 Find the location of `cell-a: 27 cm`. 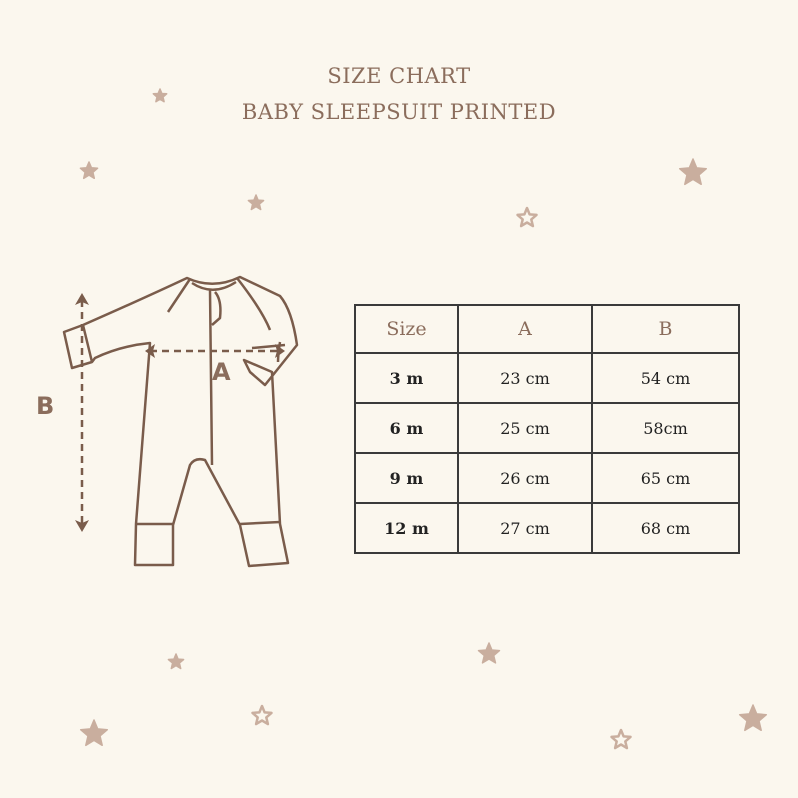

cell-a: 27 cm is located at coordinates (525, 528).